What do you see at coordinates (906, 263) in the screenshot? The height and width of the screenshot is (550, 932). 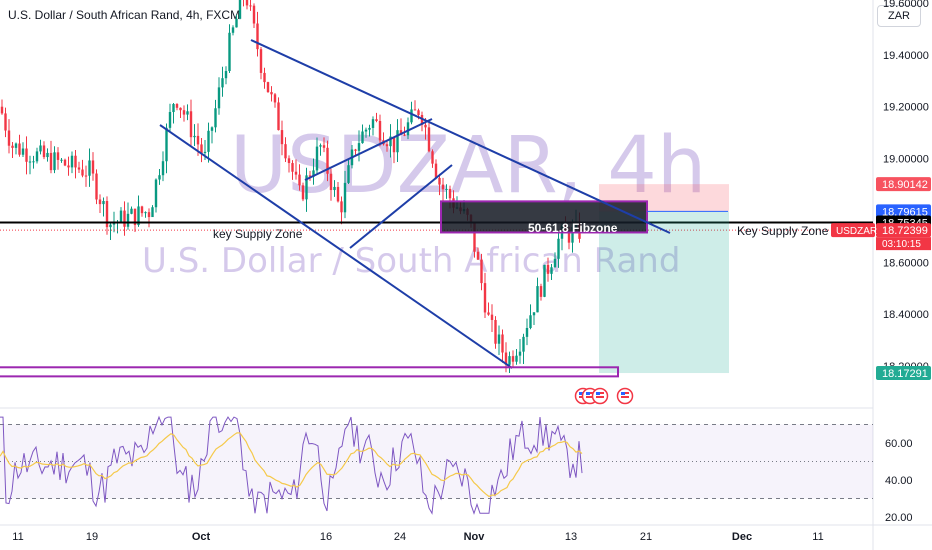 I see `price-tick-label: 18.60000` at bounding box center [906, 263].